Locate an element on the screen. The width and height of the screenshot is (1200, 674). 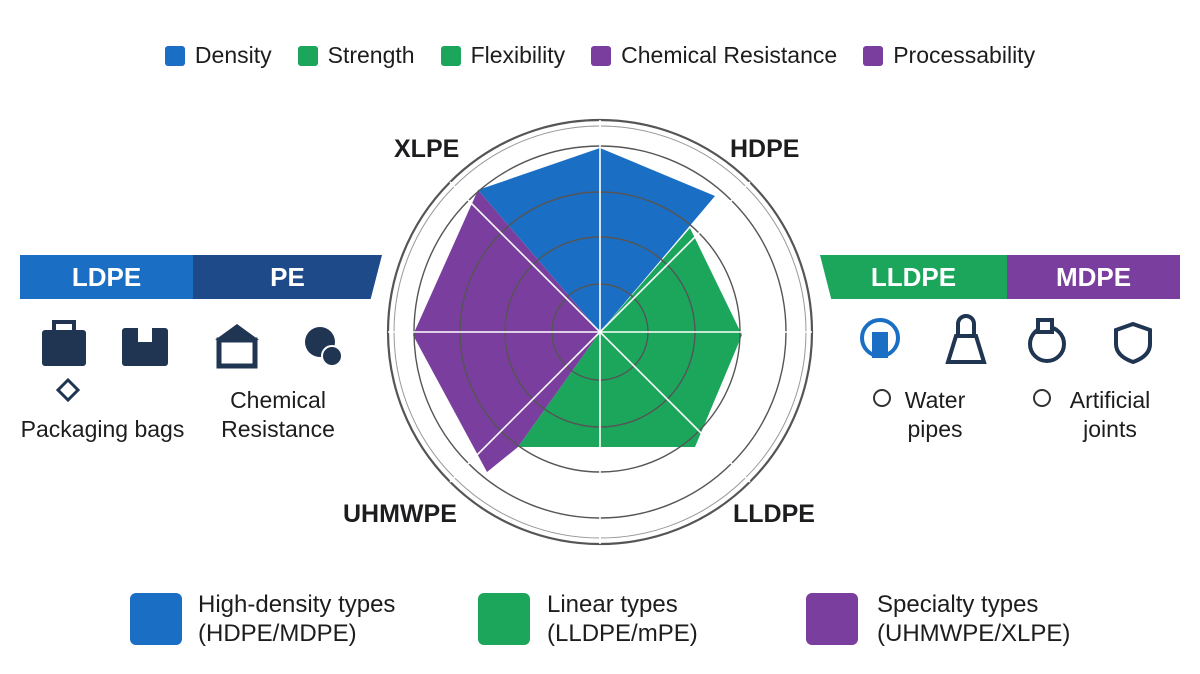
legend-entry: High-density types (HDPE/MDPE) is located at coordinates (296, 619).